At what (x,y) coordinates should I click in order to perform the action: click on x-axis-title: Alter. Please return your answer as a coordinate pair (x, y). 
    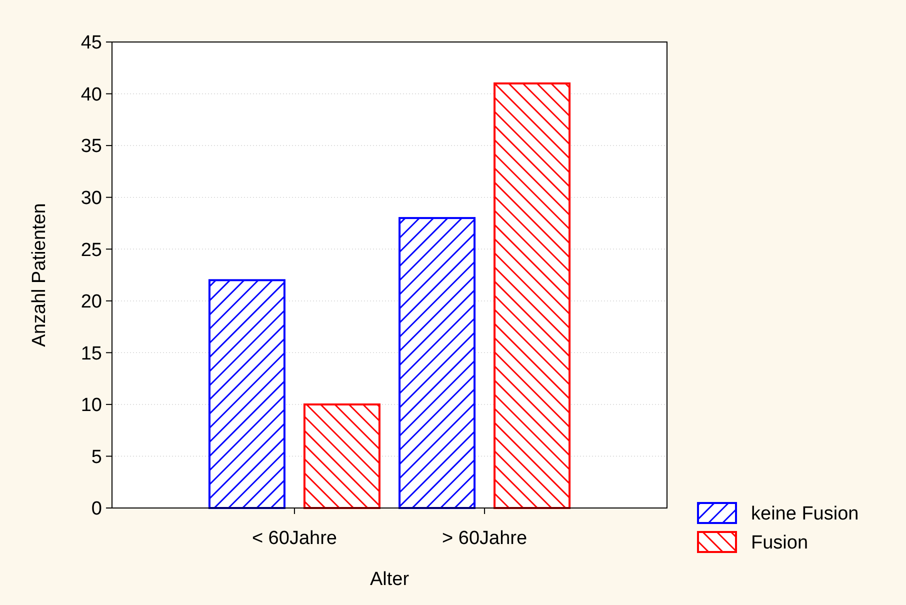
    Looking at the image, I should click on (390, 579).